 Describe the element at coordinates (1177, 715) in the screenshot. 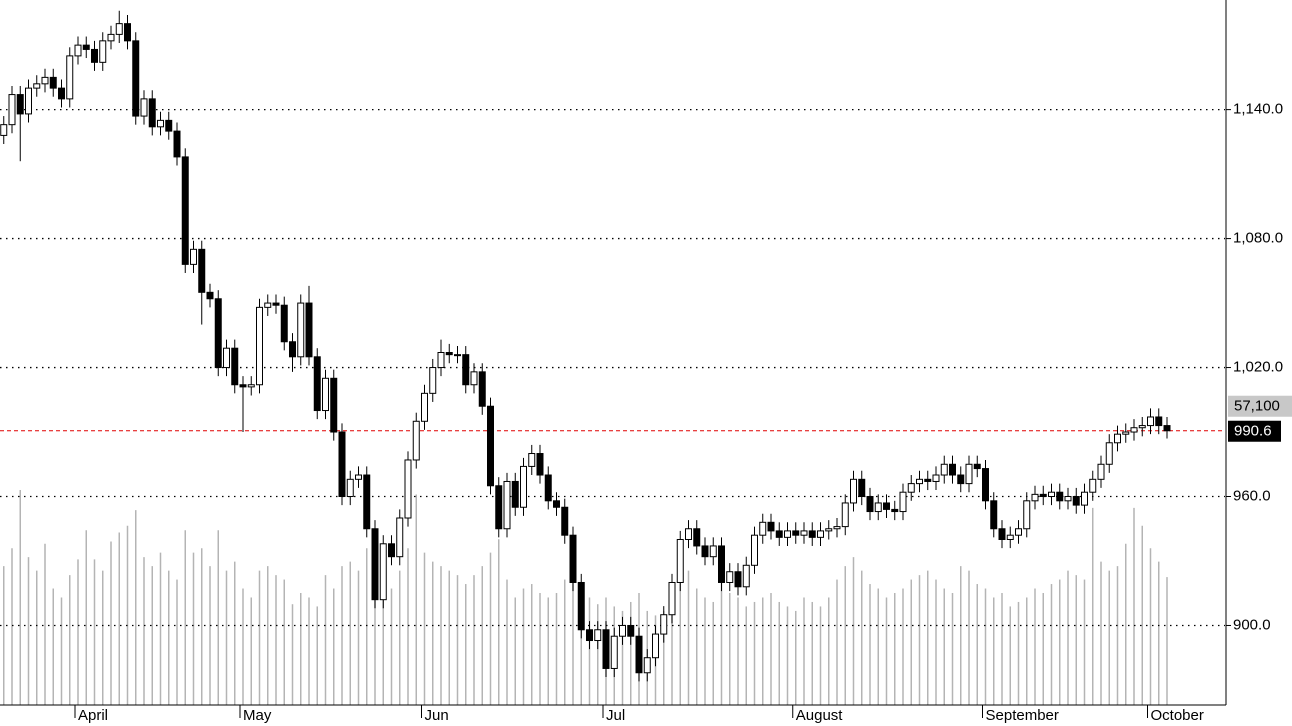

I see `x-tick-label: October` at that location.